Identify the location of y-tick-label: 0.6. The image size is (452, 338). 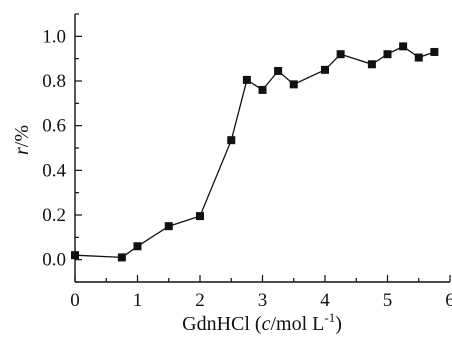
(54, 126).